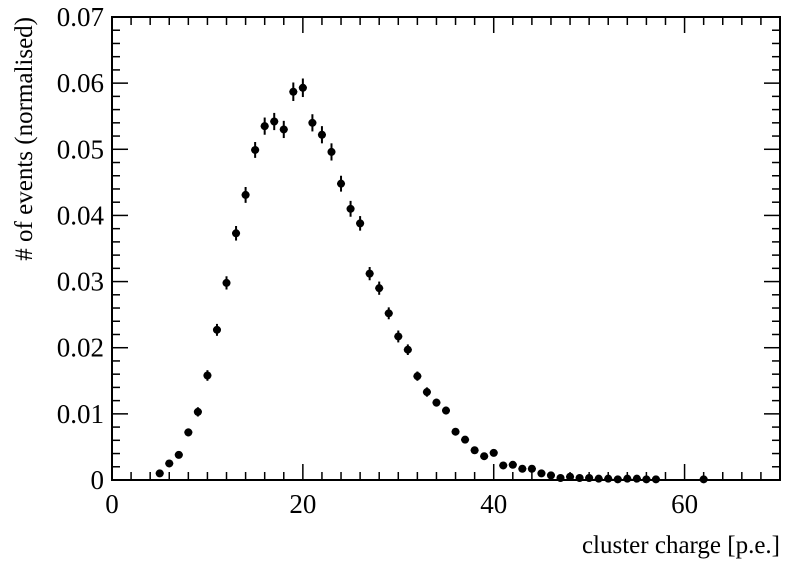 The width and height of the screenshot is (796, 572). I want to click on x-tick-label: 20, so click(302, 504).